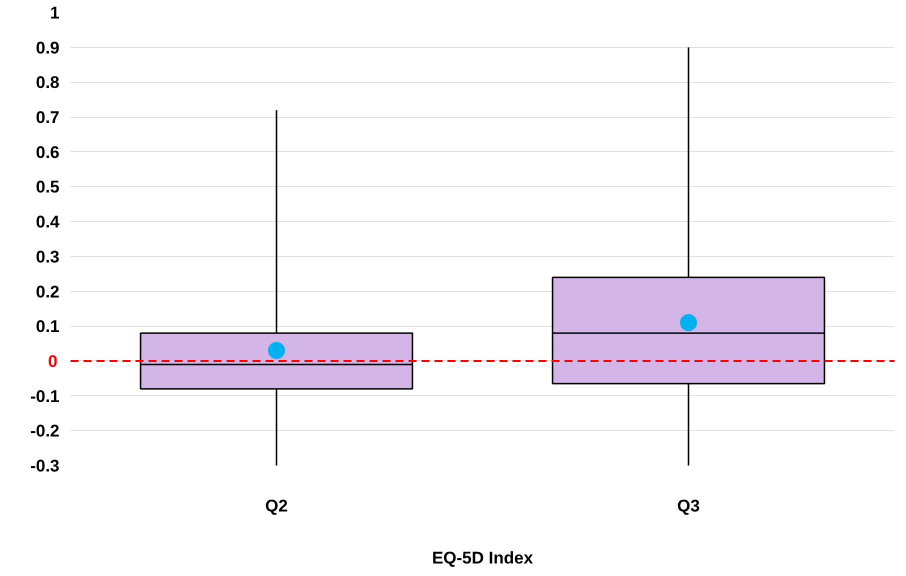 The height and width of the screenshot is (576, 906). What do you see at coordinates (48, 222) in the screenshot?
I see `y-tick-label: 0.4` at bounding box center [48, 222].